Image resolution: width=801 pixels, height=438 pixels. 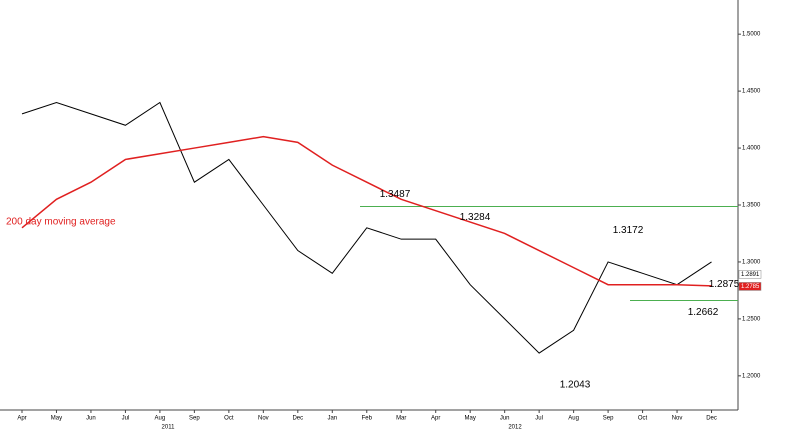 What do you see at coordinates (751, 92) in the screenshot?
I see `y-tick-label: 1.4500` at bounding box center [751, 92].